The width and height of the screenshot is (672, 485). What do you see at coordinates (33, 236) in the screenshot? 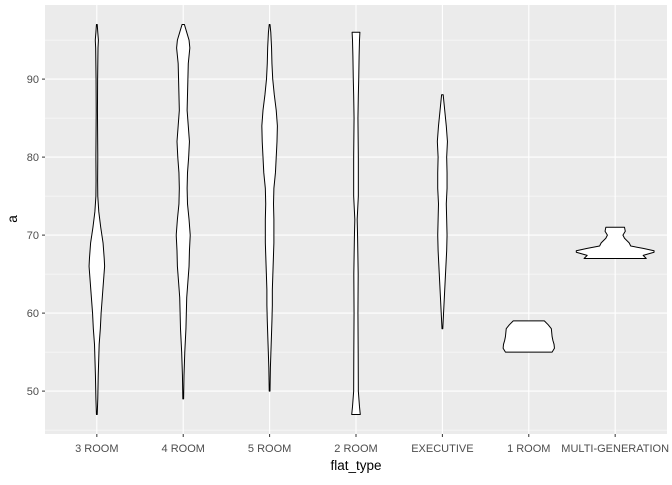
I see `y-tick-label: 70` at bounding box center [33, 236].